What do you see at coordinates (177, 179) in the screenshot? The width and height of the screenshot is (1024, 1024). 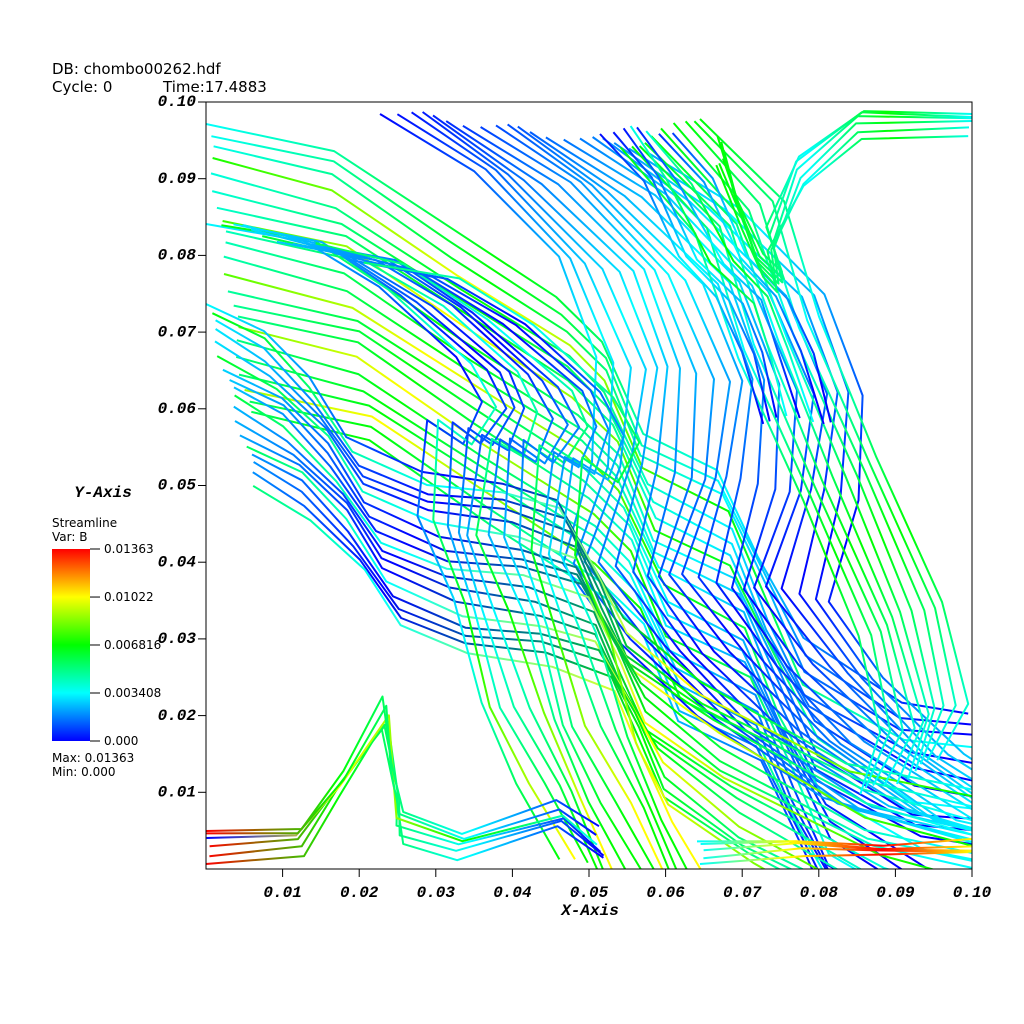 I see `y-tick-label: 0.09` at bounding box center [177, 179].